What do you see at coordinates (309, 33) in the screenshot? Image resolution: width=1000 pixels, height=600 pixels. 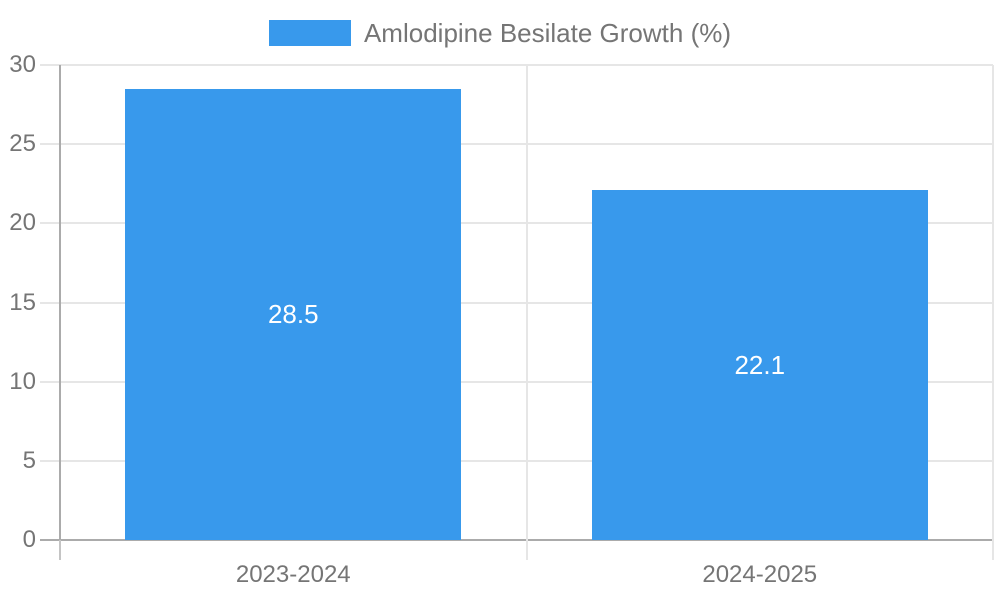 I see `legend-swatch` at bounding box center [309, 33].